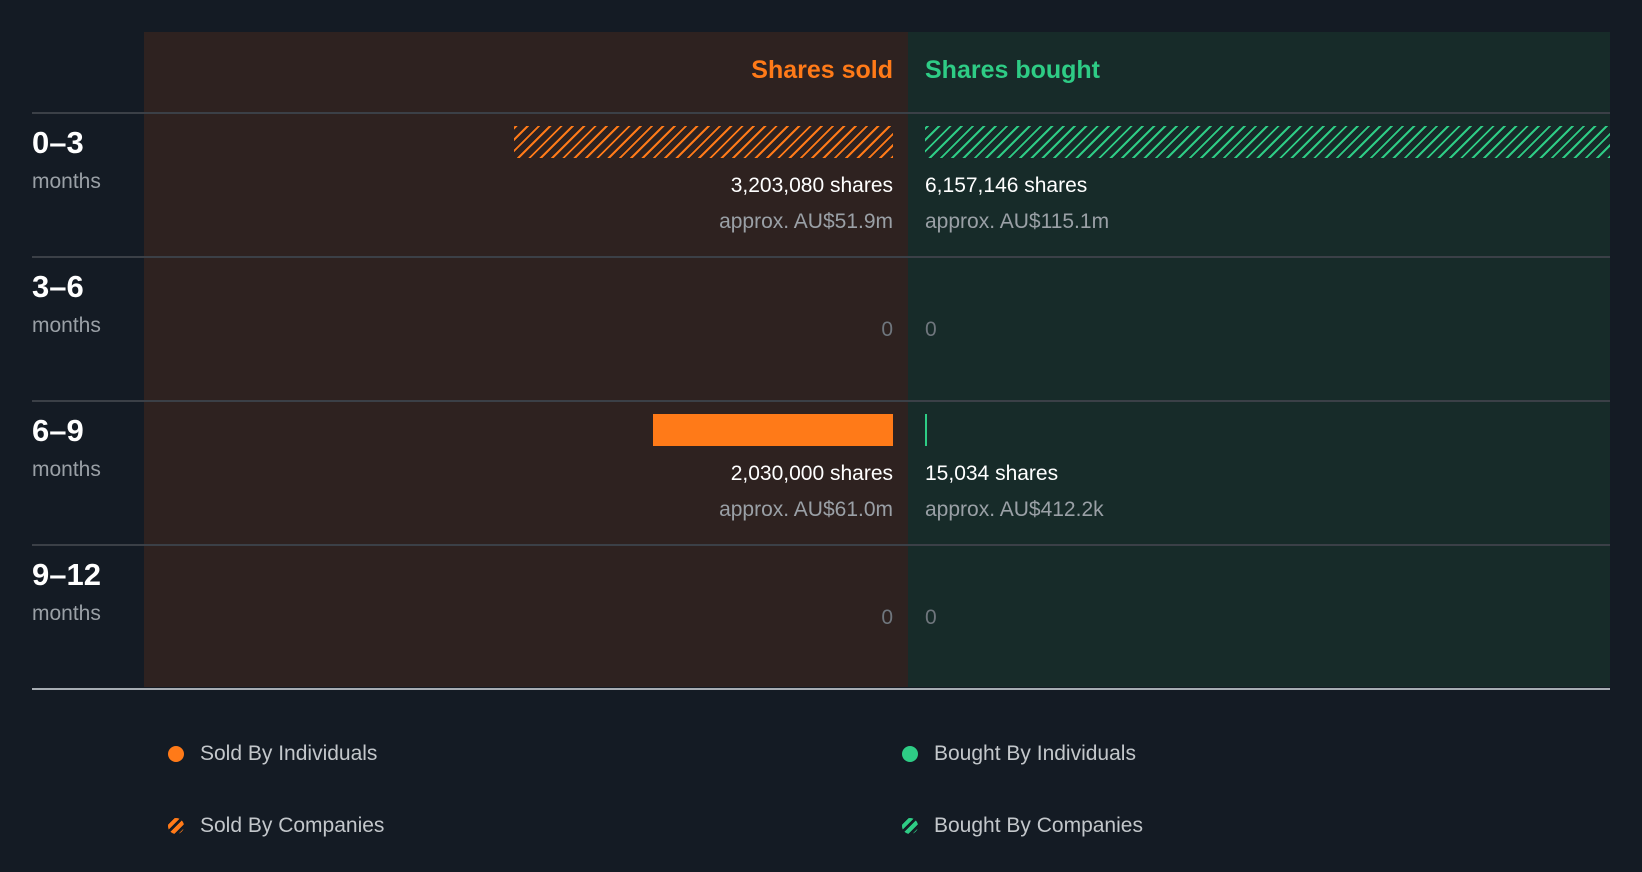  I want to click on legend-item: Sold By Companies, so click(276, 826).